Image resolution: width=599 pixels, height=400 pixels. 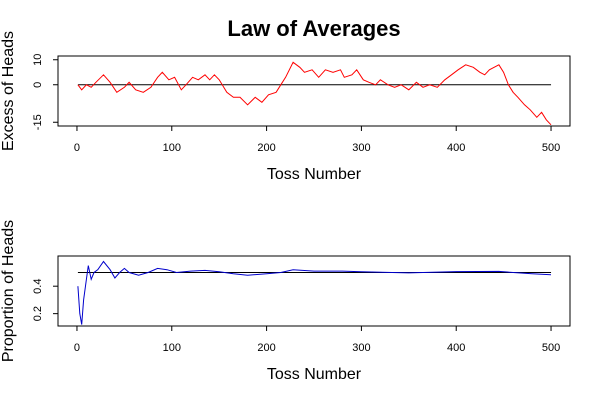 I want to click on y-tick-label: 0.2, so click(x=38, y=313).